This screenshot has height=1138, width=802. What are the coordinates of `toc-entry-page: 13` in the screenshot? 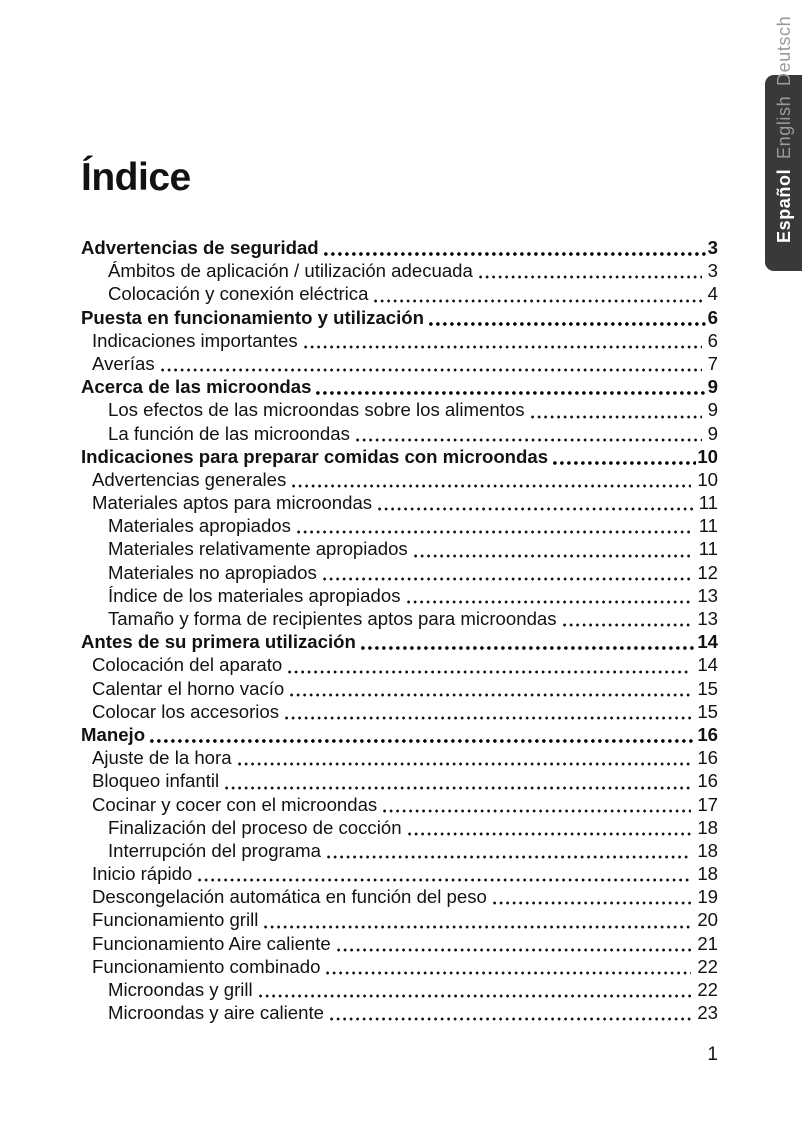 It's located at (707, 618).